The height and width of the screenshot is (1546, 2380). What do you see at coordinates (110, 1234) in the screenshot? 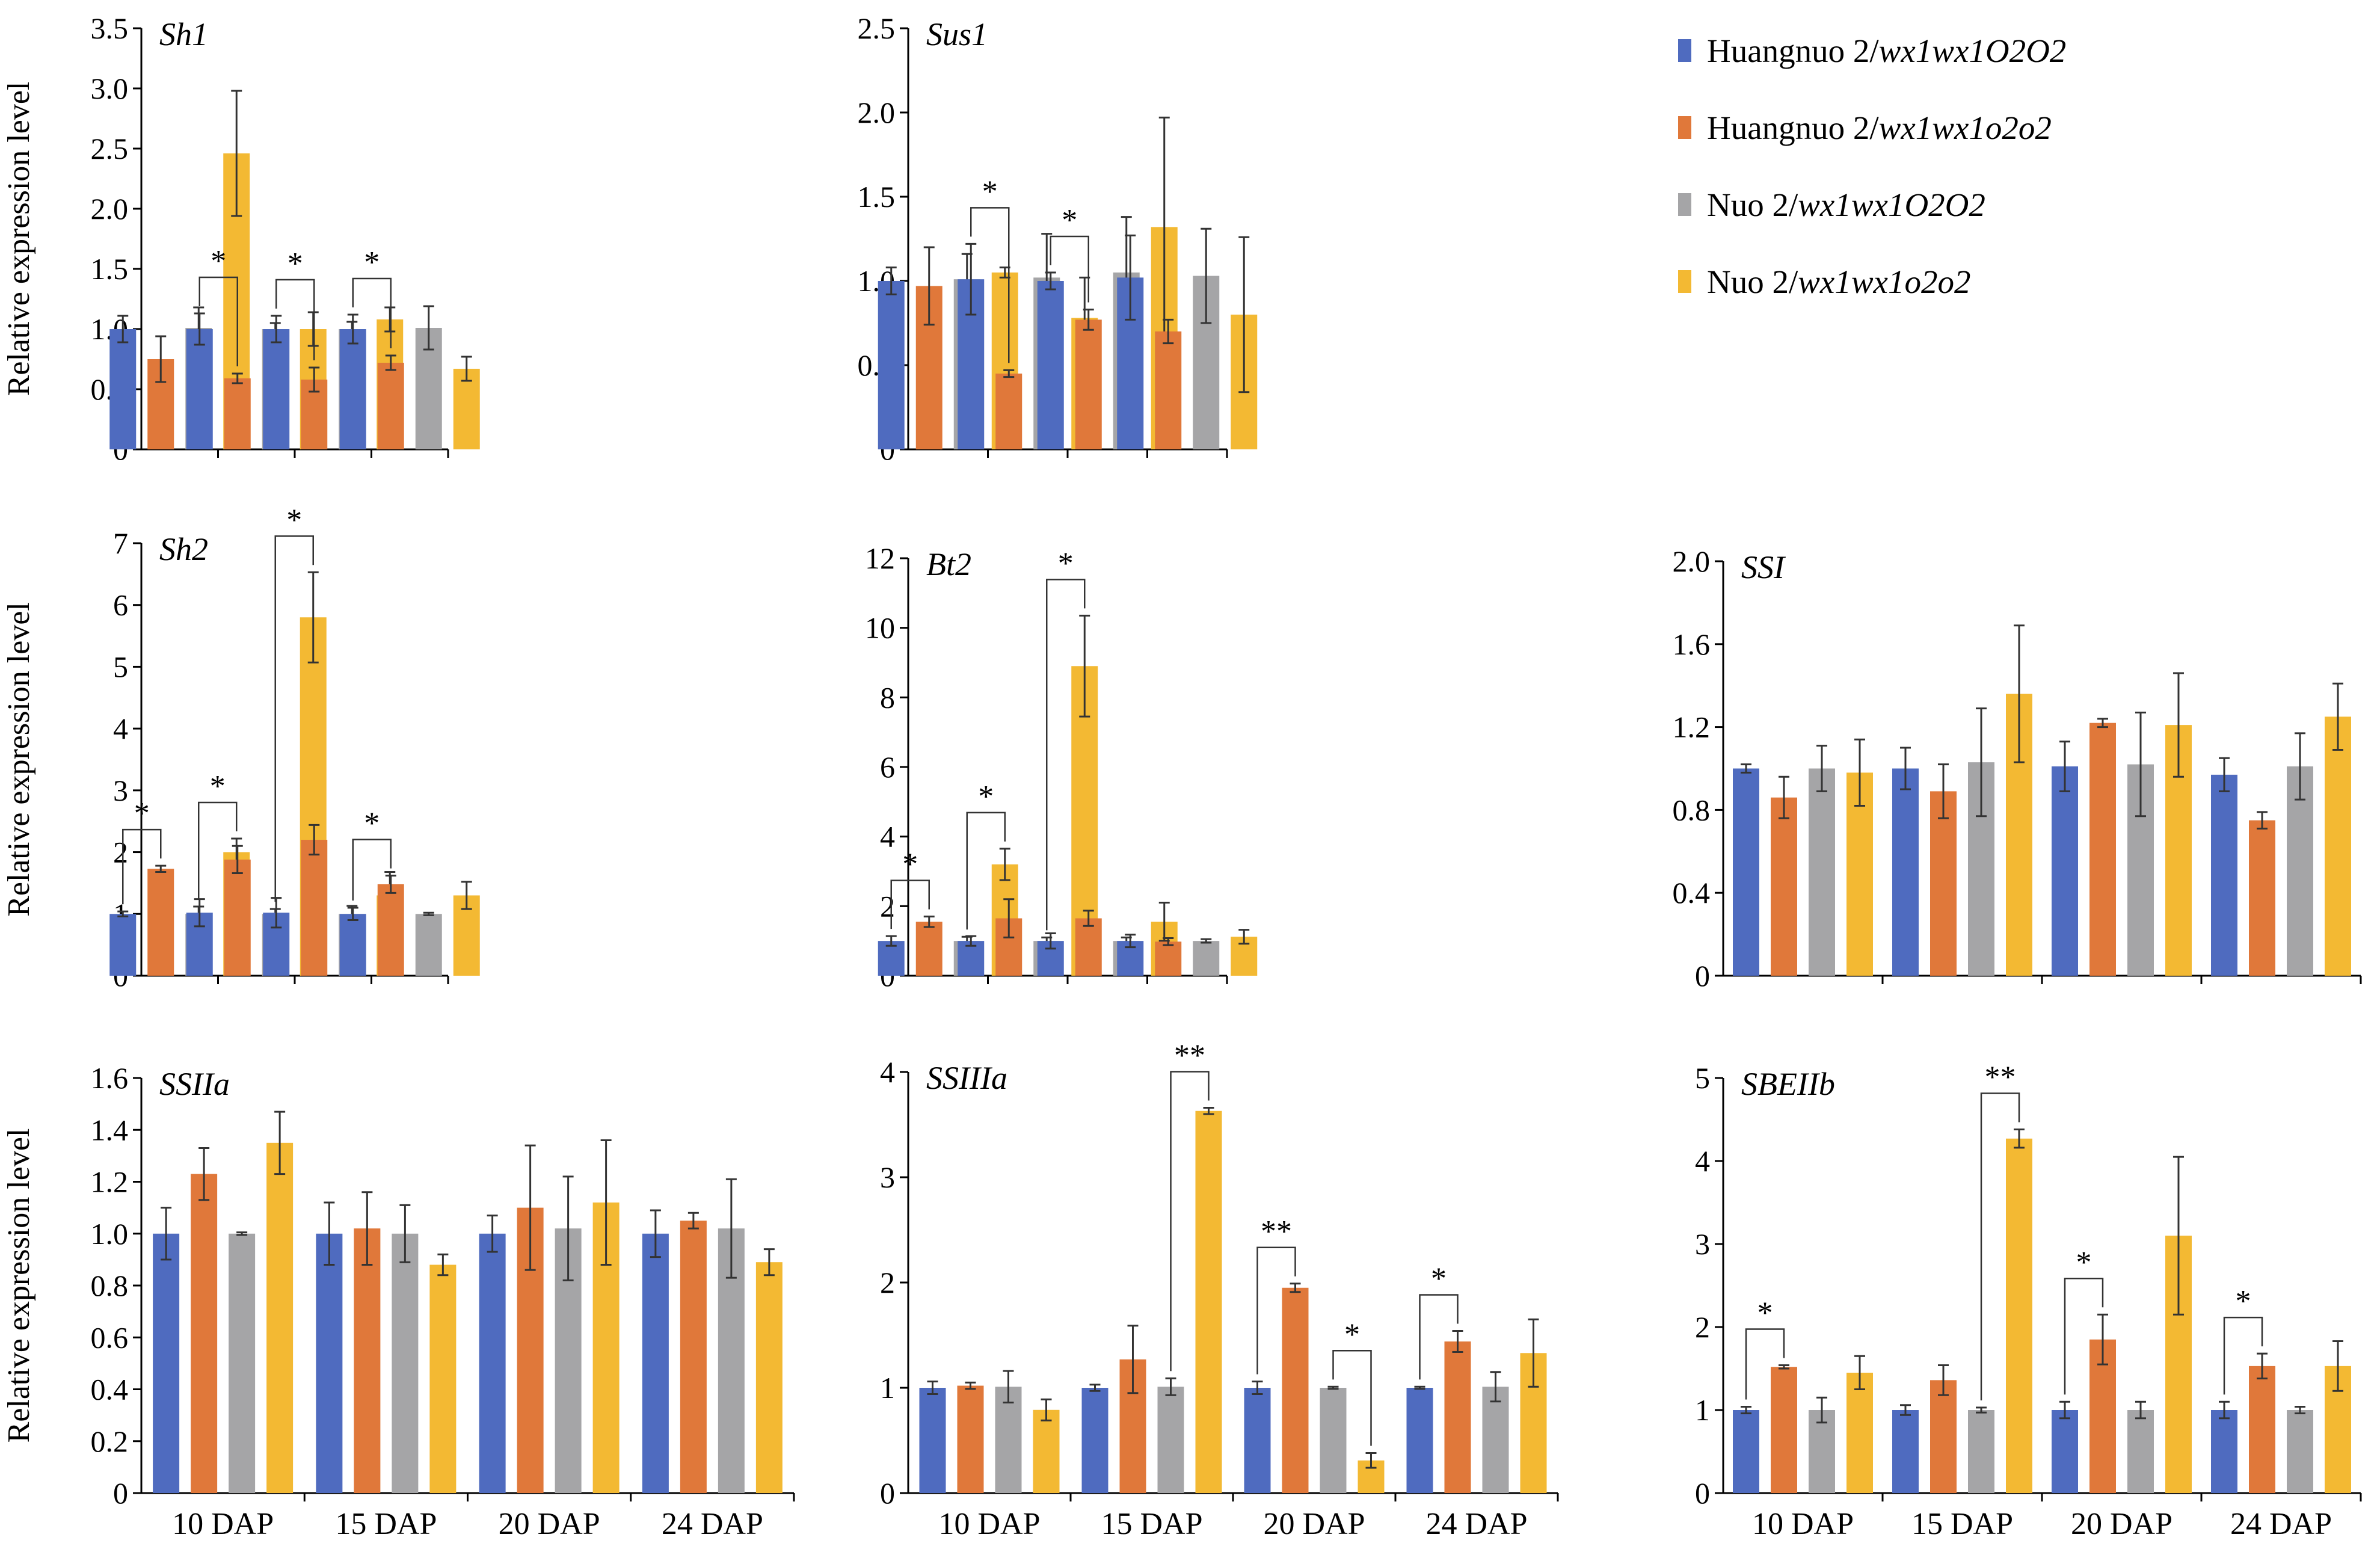
I see `y-tick-label: 1.0` at bounding box center [110, 1234].